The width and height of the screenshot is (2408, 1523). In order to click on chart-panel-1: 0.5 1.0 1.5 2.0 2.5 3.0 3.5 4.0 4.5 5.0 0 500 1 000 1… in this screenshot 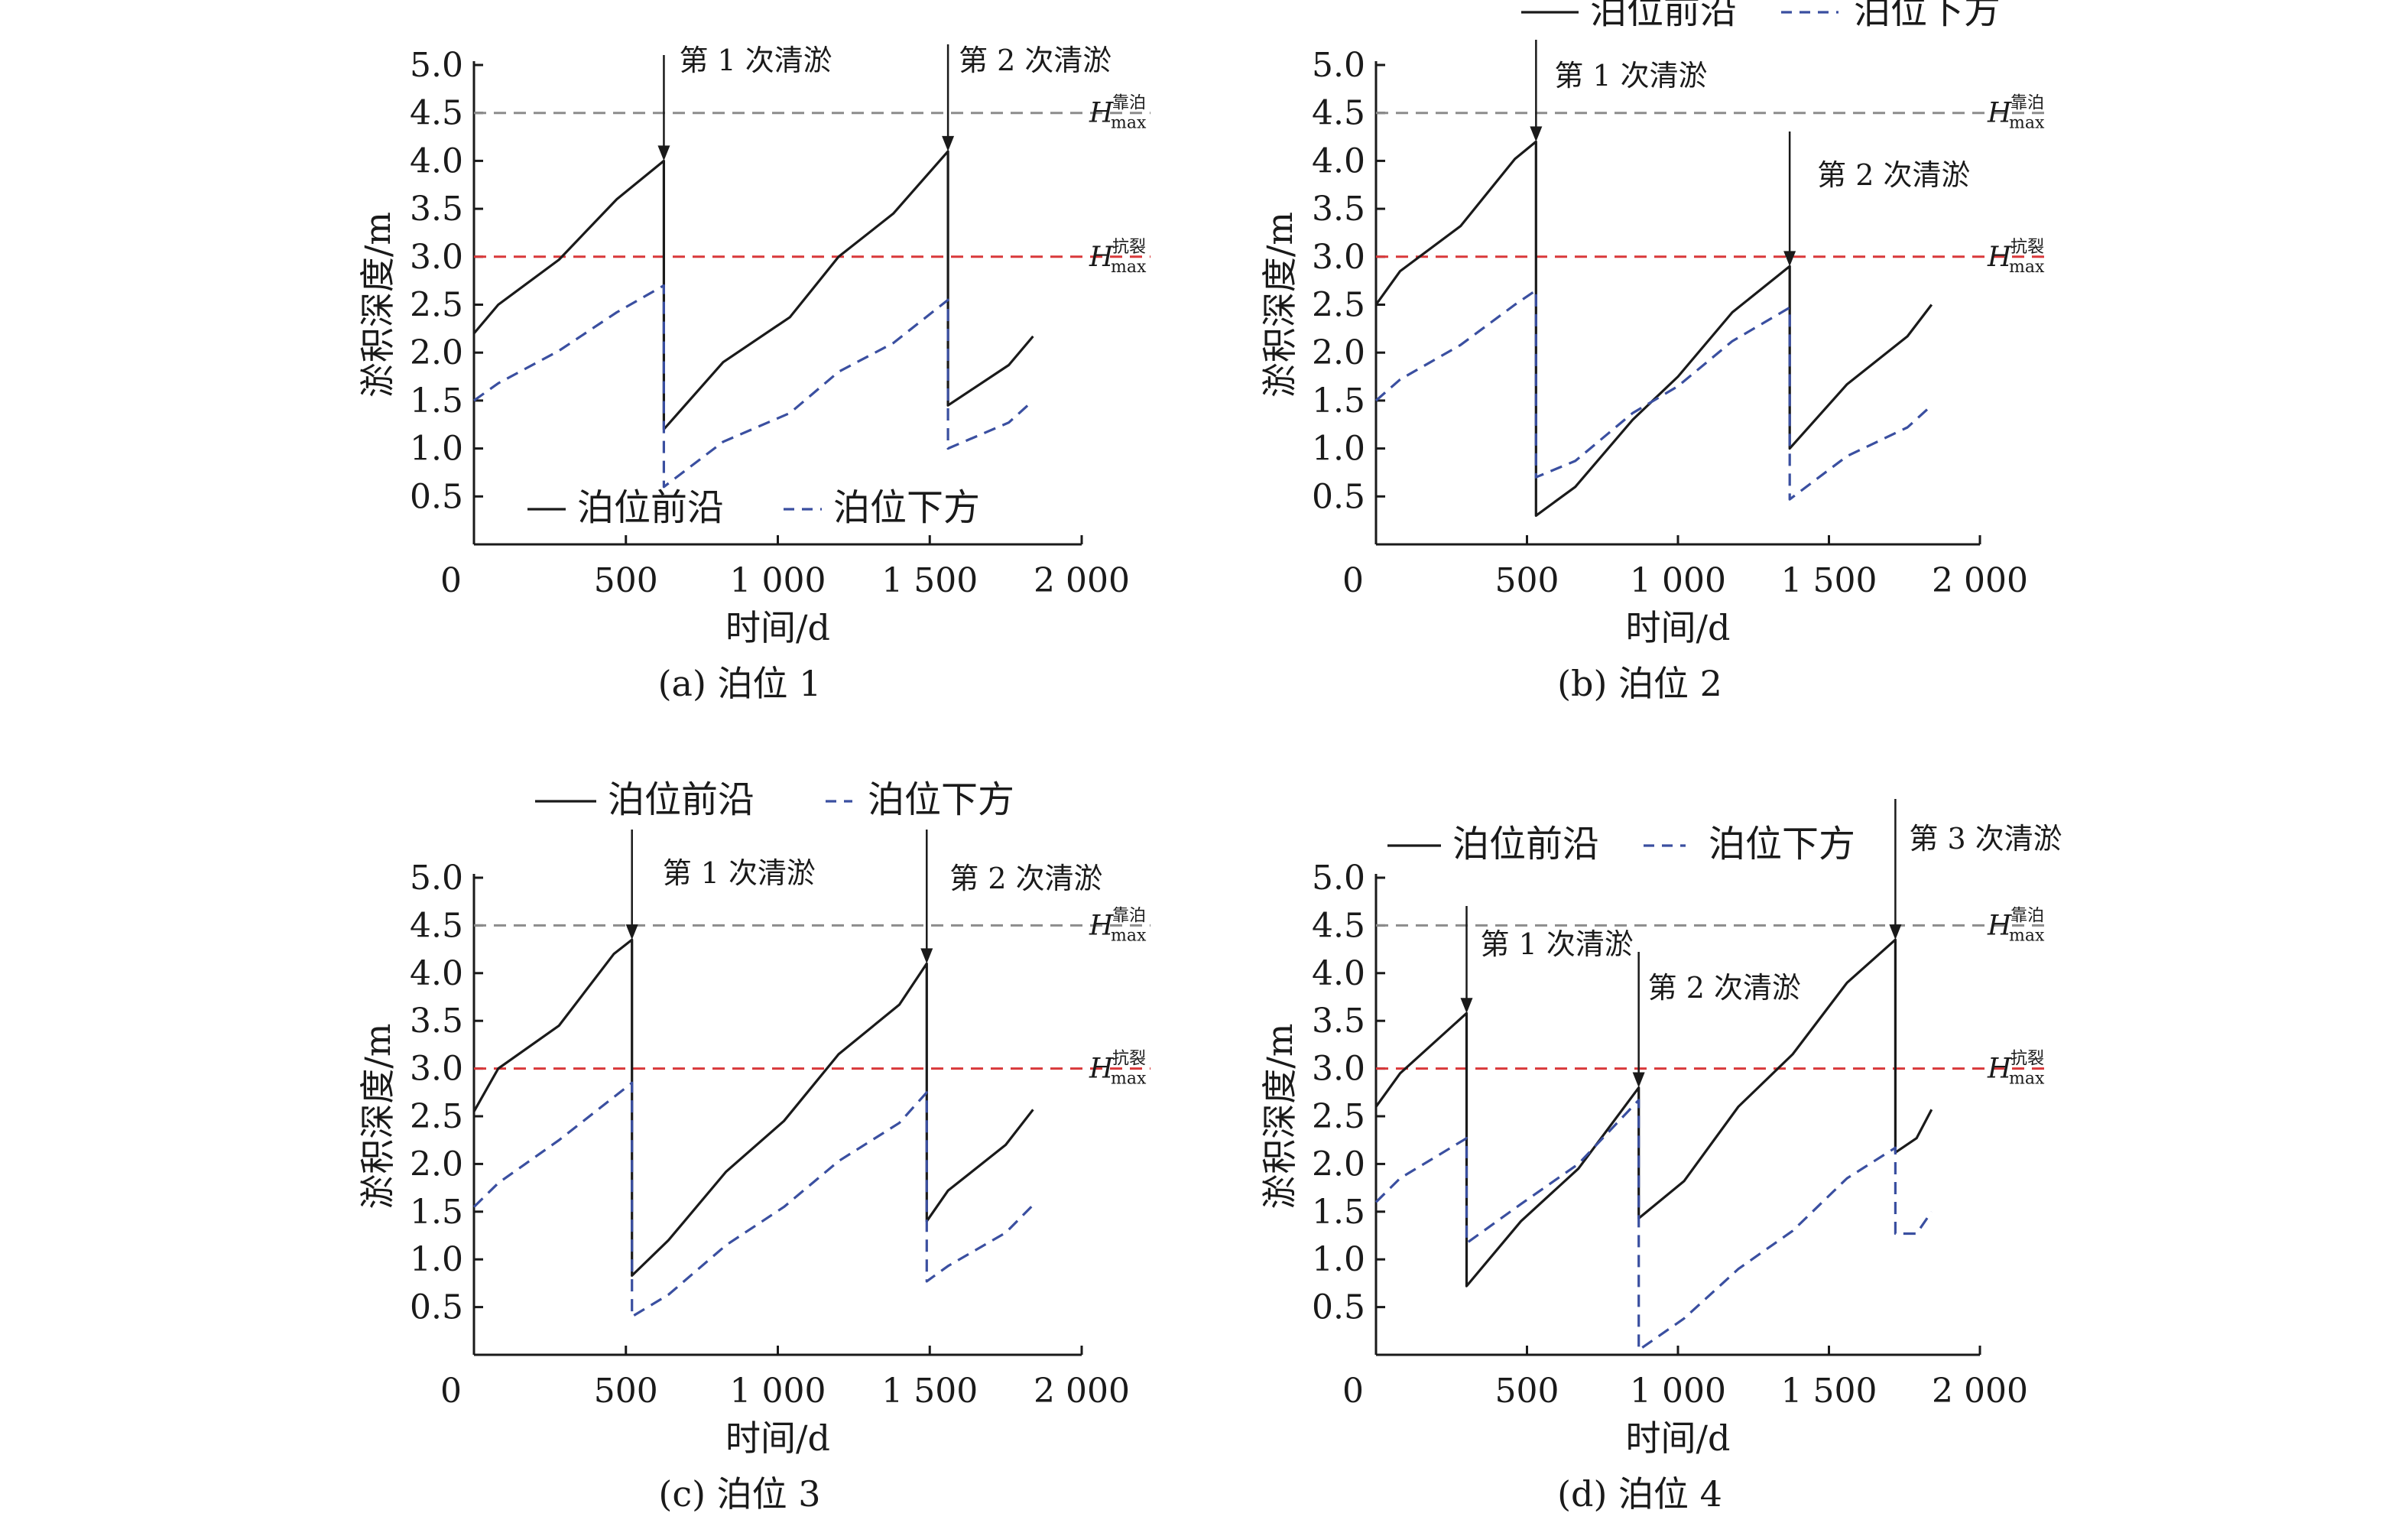, I will do `click(754, 374)`.